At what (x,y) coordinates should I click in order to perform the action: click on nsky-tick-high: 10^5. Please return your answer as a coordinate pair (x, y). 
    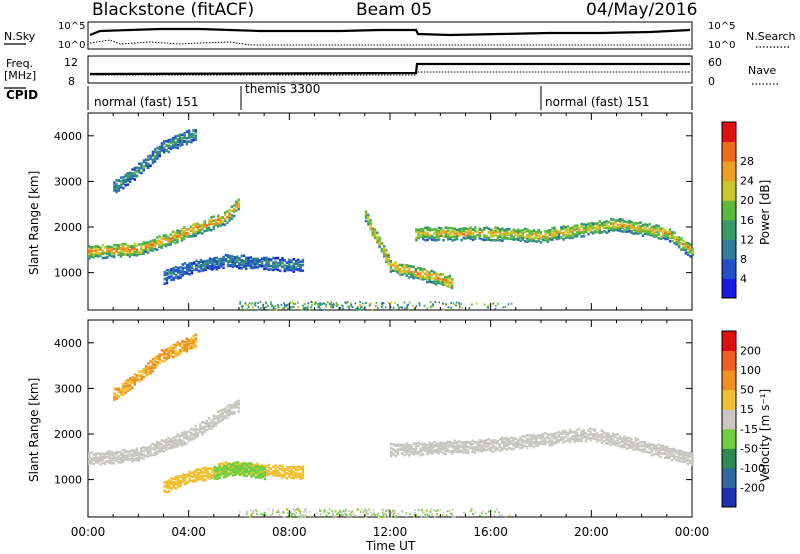
    Looking at the image, I should click on (71, 26).